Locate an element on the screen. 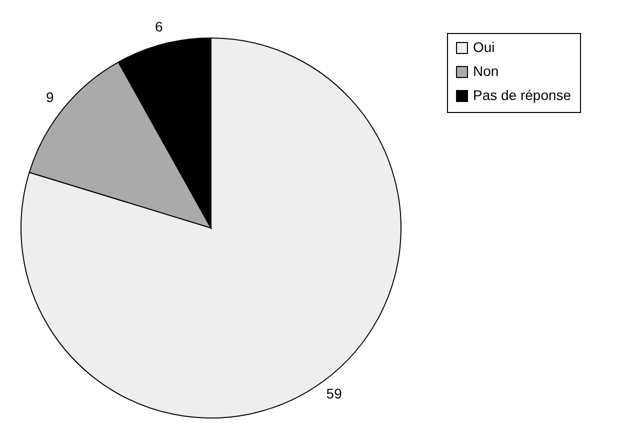 This screenshot has width=637, height=432. legend-label: Pas de réponse is located at coordinates (522, 95).